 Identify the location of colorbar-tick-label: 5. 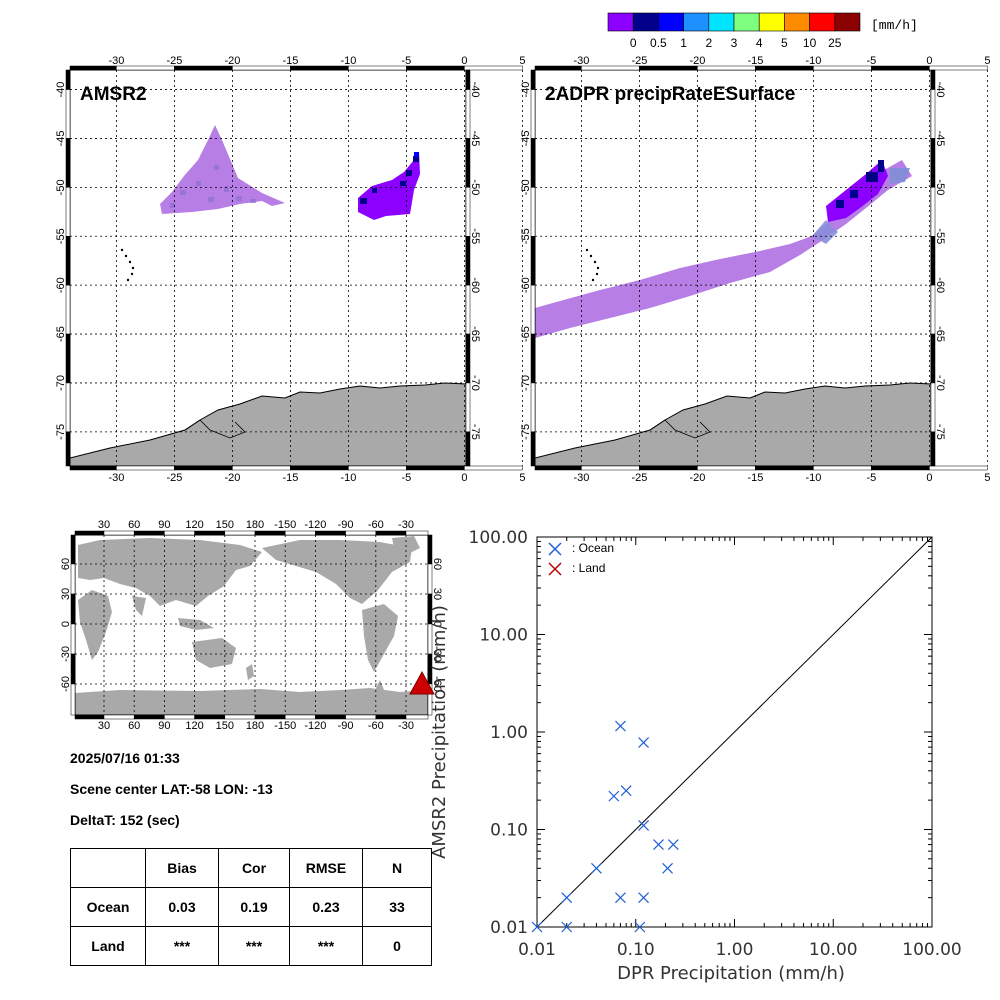
(784, 43).